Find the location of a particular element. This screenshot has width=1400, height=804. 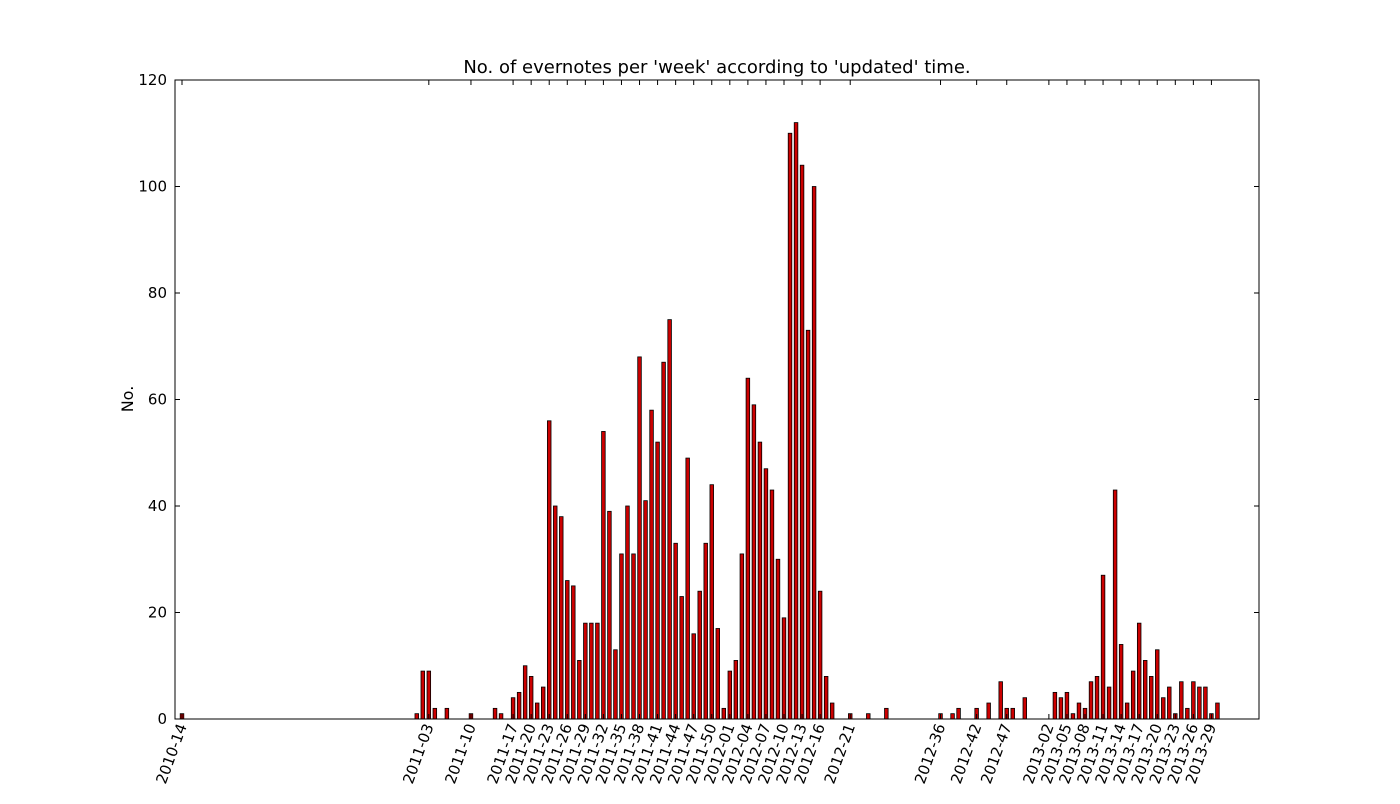

y-tick-label: 80 is located at coordinates (157, 293).